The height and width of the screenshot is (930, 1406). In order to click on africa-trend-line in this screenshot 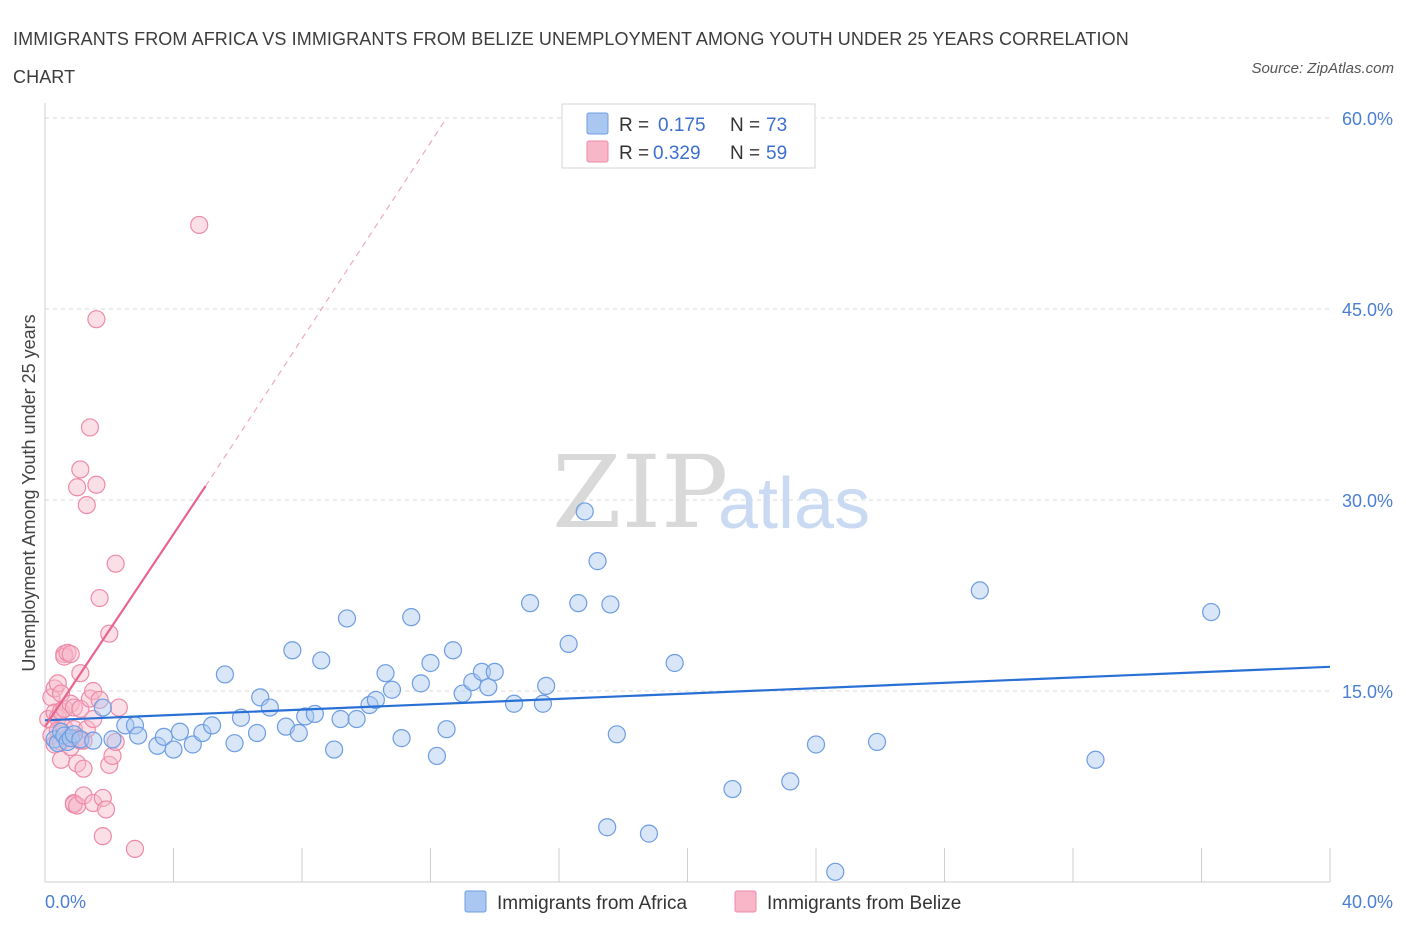, I will do `click(687, 693)`.